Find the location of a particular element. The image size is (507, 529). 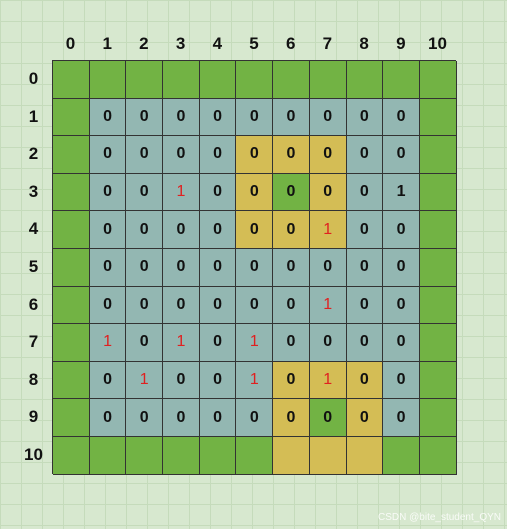

row-label: 6 is located at coordinates (33, 304).